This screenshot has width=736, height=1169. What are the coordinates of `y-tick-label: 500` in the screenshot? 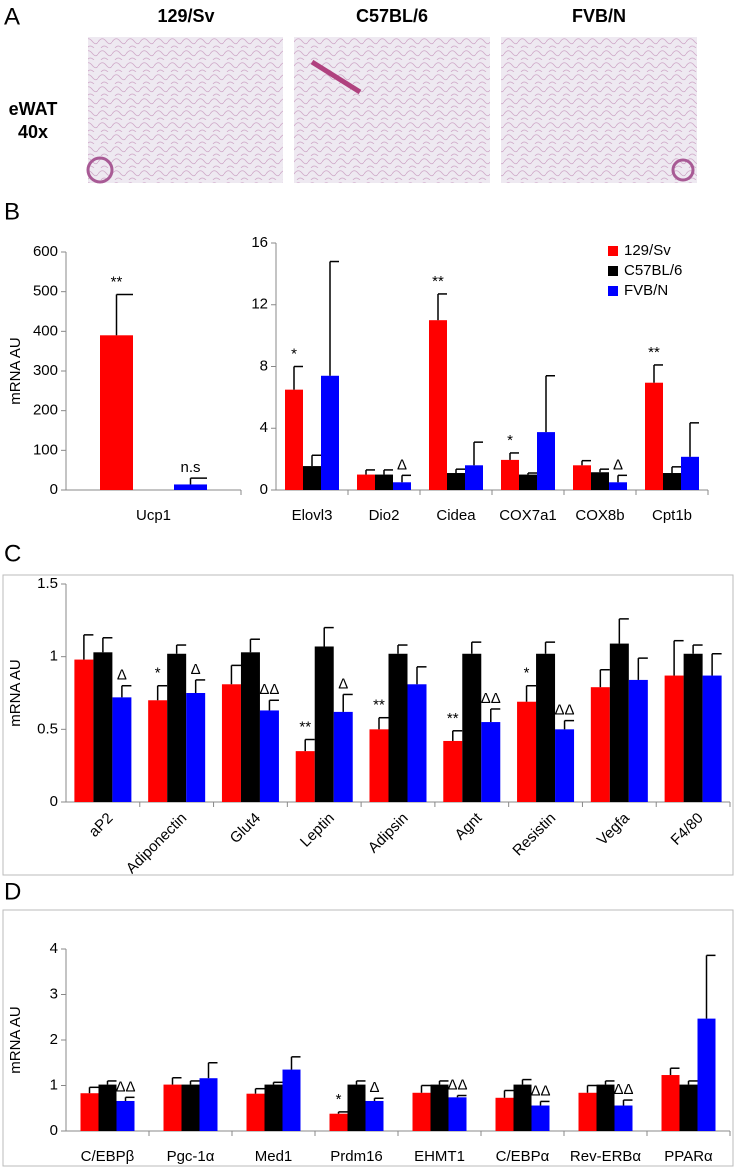 It's located at (45, 291).